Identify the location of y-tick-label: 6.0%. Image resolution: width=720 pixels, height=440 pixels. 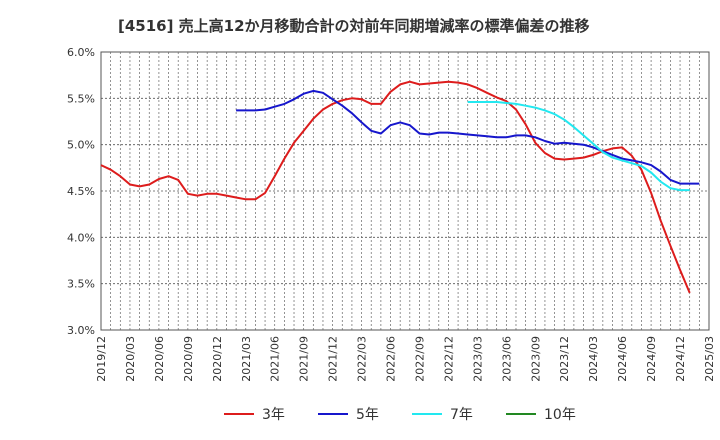
(81, 52).